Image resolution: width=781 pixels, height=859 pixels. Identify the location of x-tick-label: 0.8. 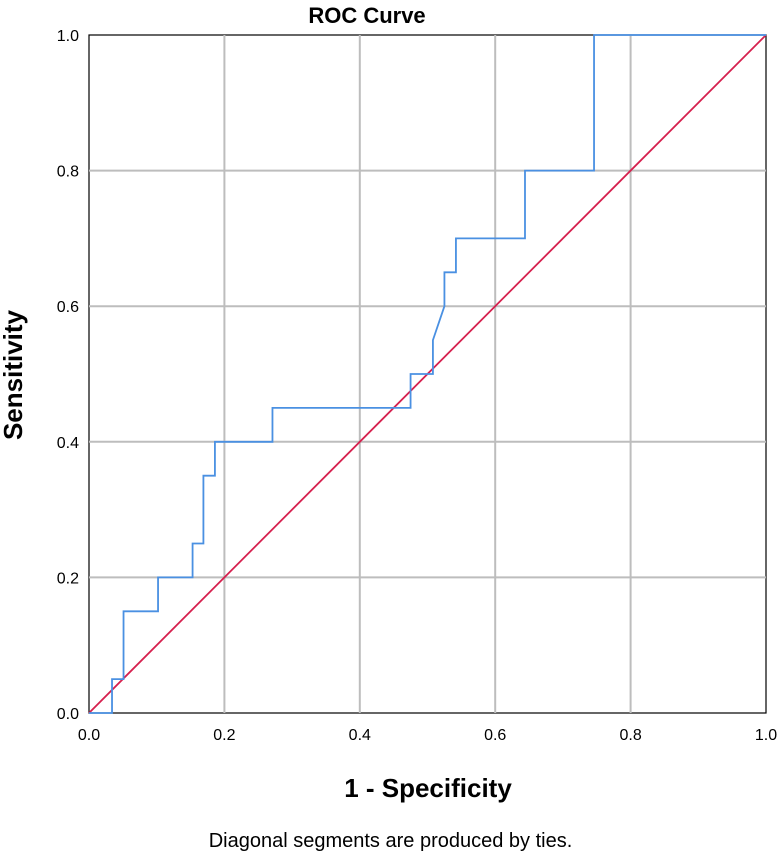
(630, 735).